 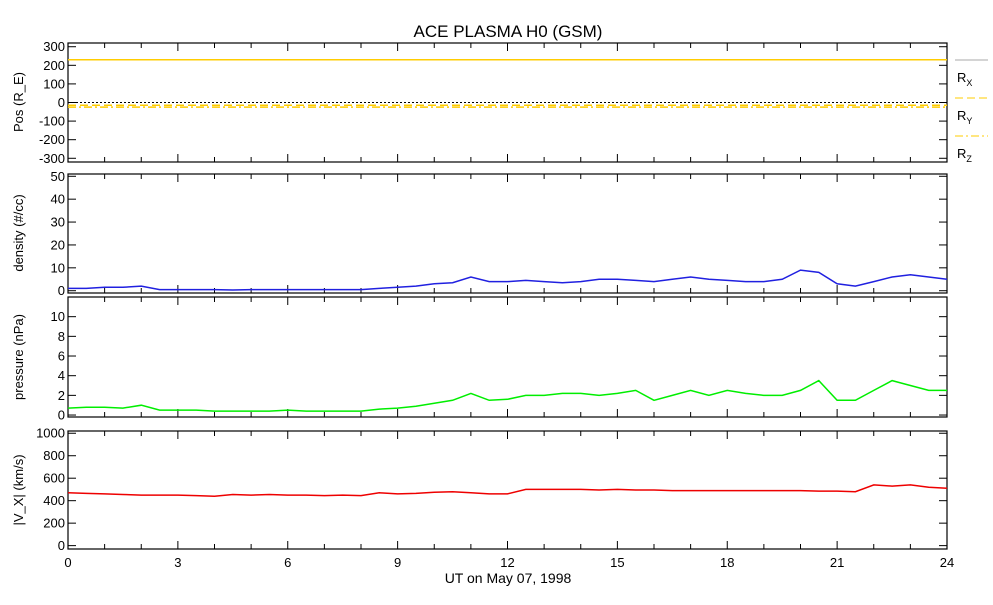 What do you see at coordinates (964, 155) in the screenshot?
I see `legend-label-Rz: RZ` at bounding box center [964, 155].